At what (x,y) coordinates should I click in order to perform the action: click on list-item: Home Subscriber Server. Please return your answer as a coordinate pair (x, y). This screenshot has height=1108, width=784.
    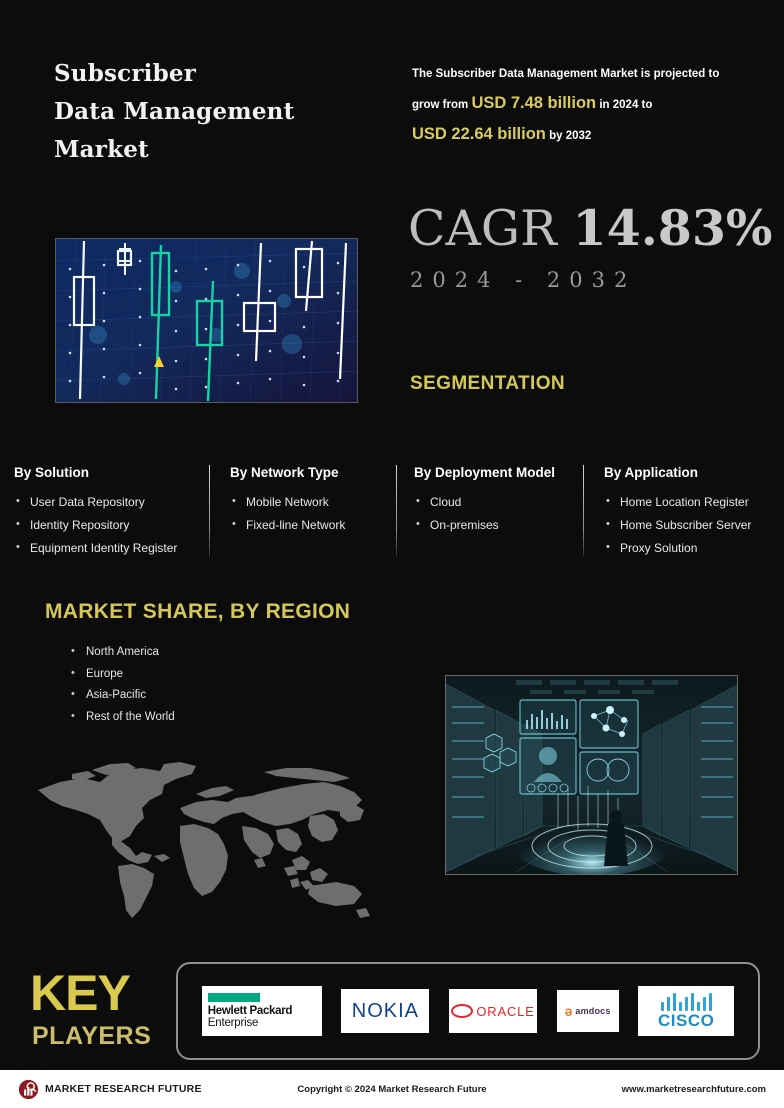
    Looking at the image, I should click on (694, 525).